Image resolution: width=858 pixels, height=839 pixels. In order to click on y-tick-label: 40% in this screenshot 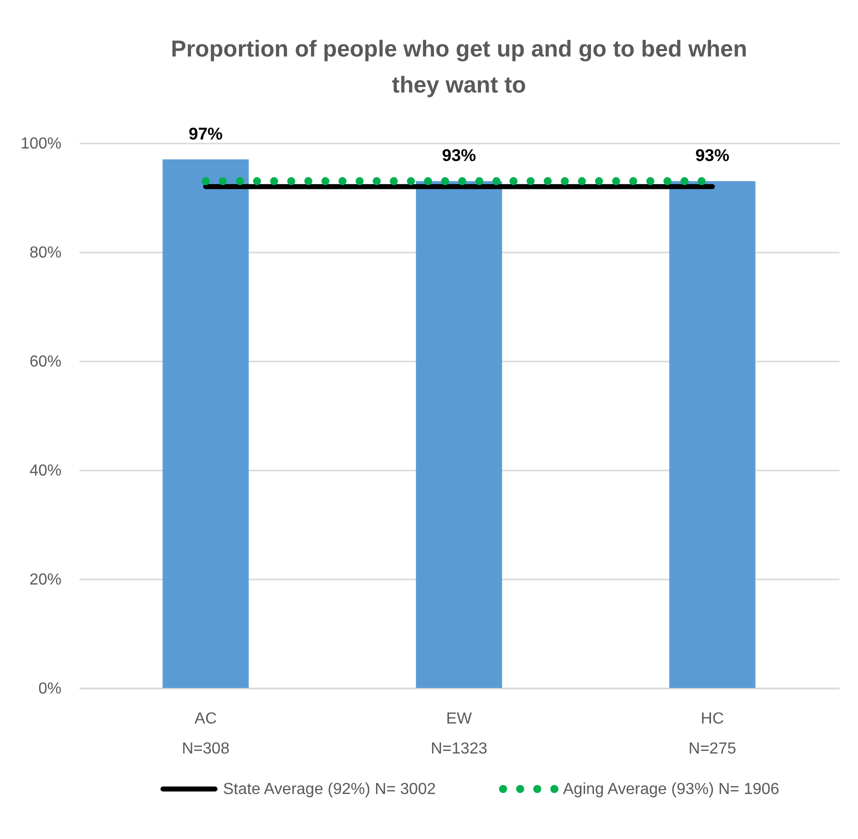, I will do `click(45, 471)`.